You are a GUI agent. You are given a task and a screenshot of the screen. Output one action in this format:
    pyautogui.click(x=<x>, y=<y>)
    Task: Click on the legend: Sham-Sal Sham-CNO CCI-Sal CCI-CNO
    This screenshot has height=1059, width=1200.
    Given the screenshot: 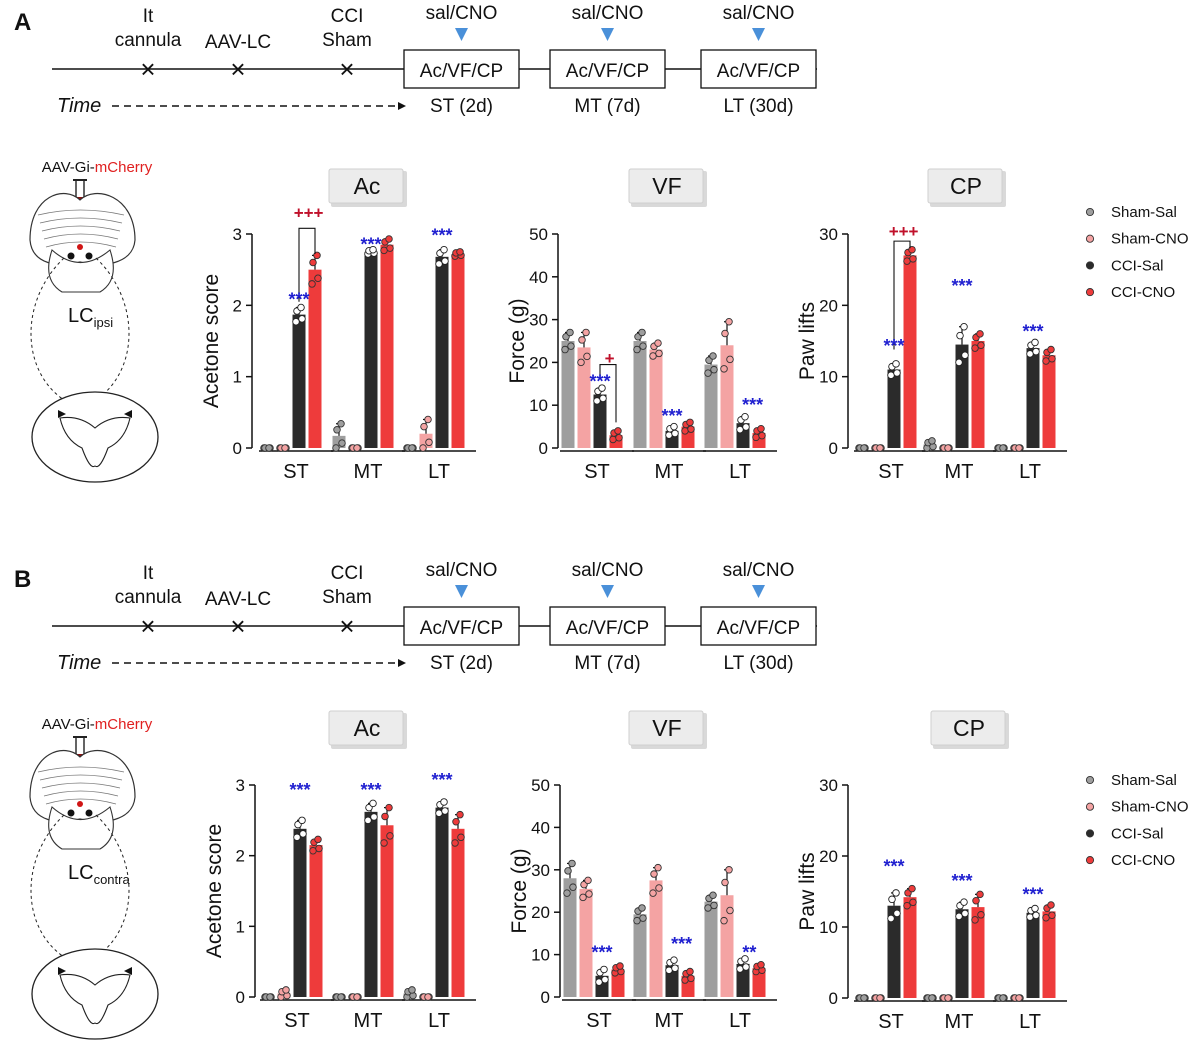 What is the action you would take?
    pyautogui.click(x=1137, y=252)
    